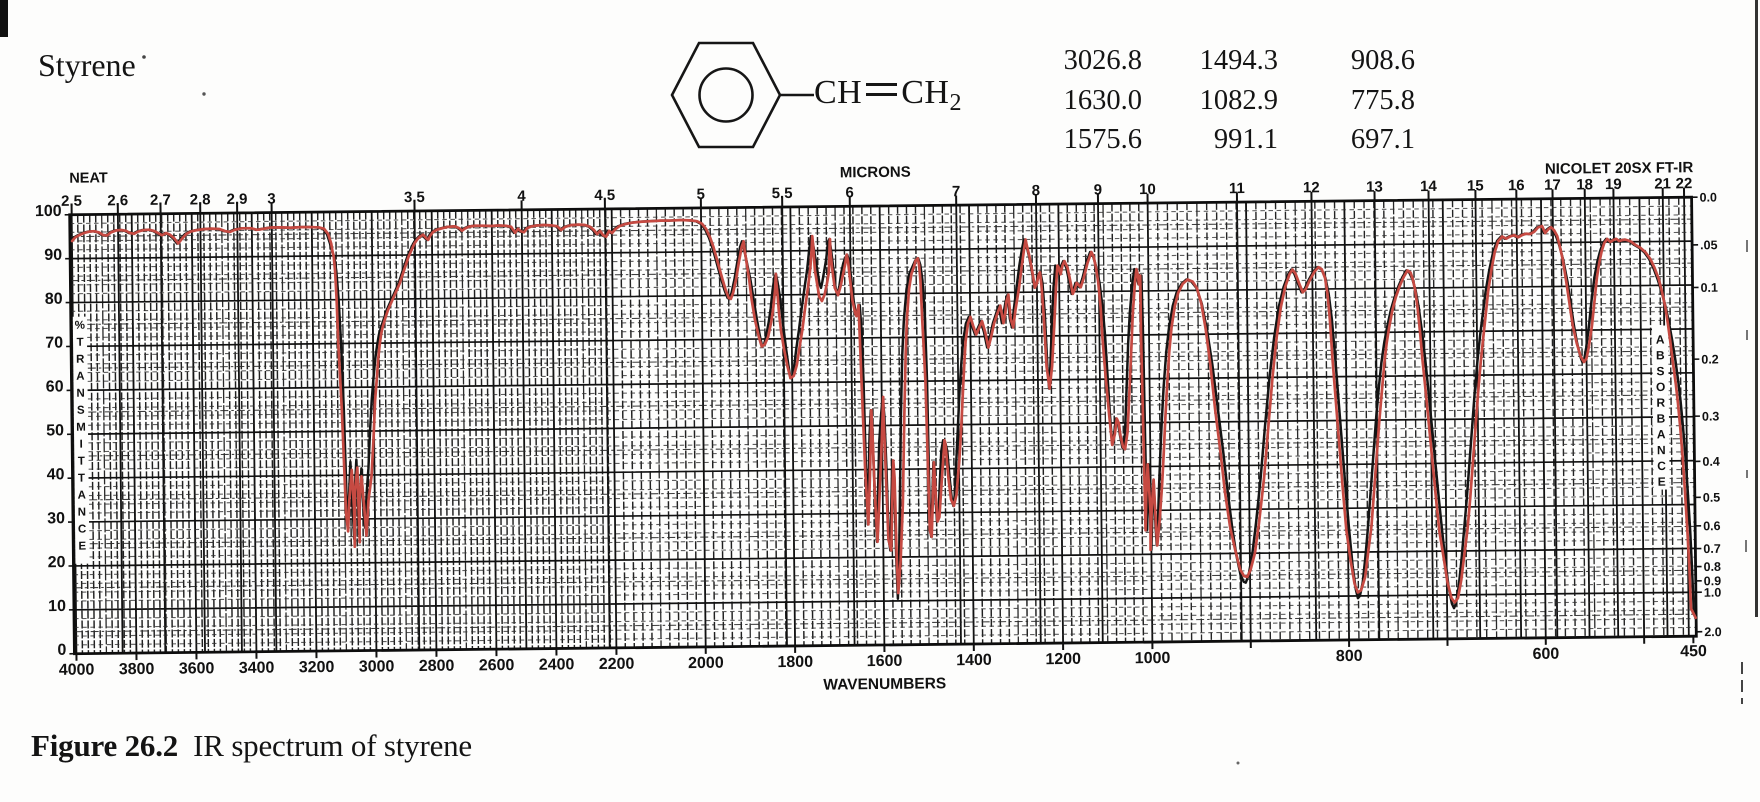 This screenshot has height=802, width=1760. Describe the element at coordinates (1712, 526) in the screenshot. I see `svg-text: 0.6` at that location.